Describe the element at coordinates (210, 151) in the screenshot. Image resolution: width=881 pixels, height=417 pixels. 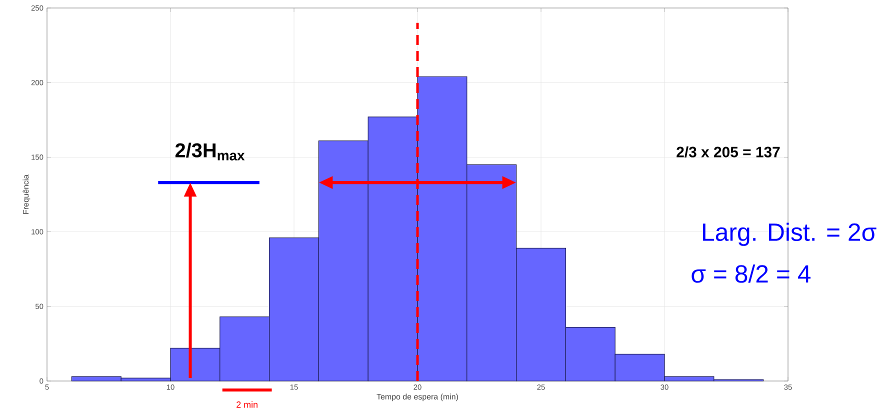
I see `annotation: 2/3H$_{max}$` at that location.